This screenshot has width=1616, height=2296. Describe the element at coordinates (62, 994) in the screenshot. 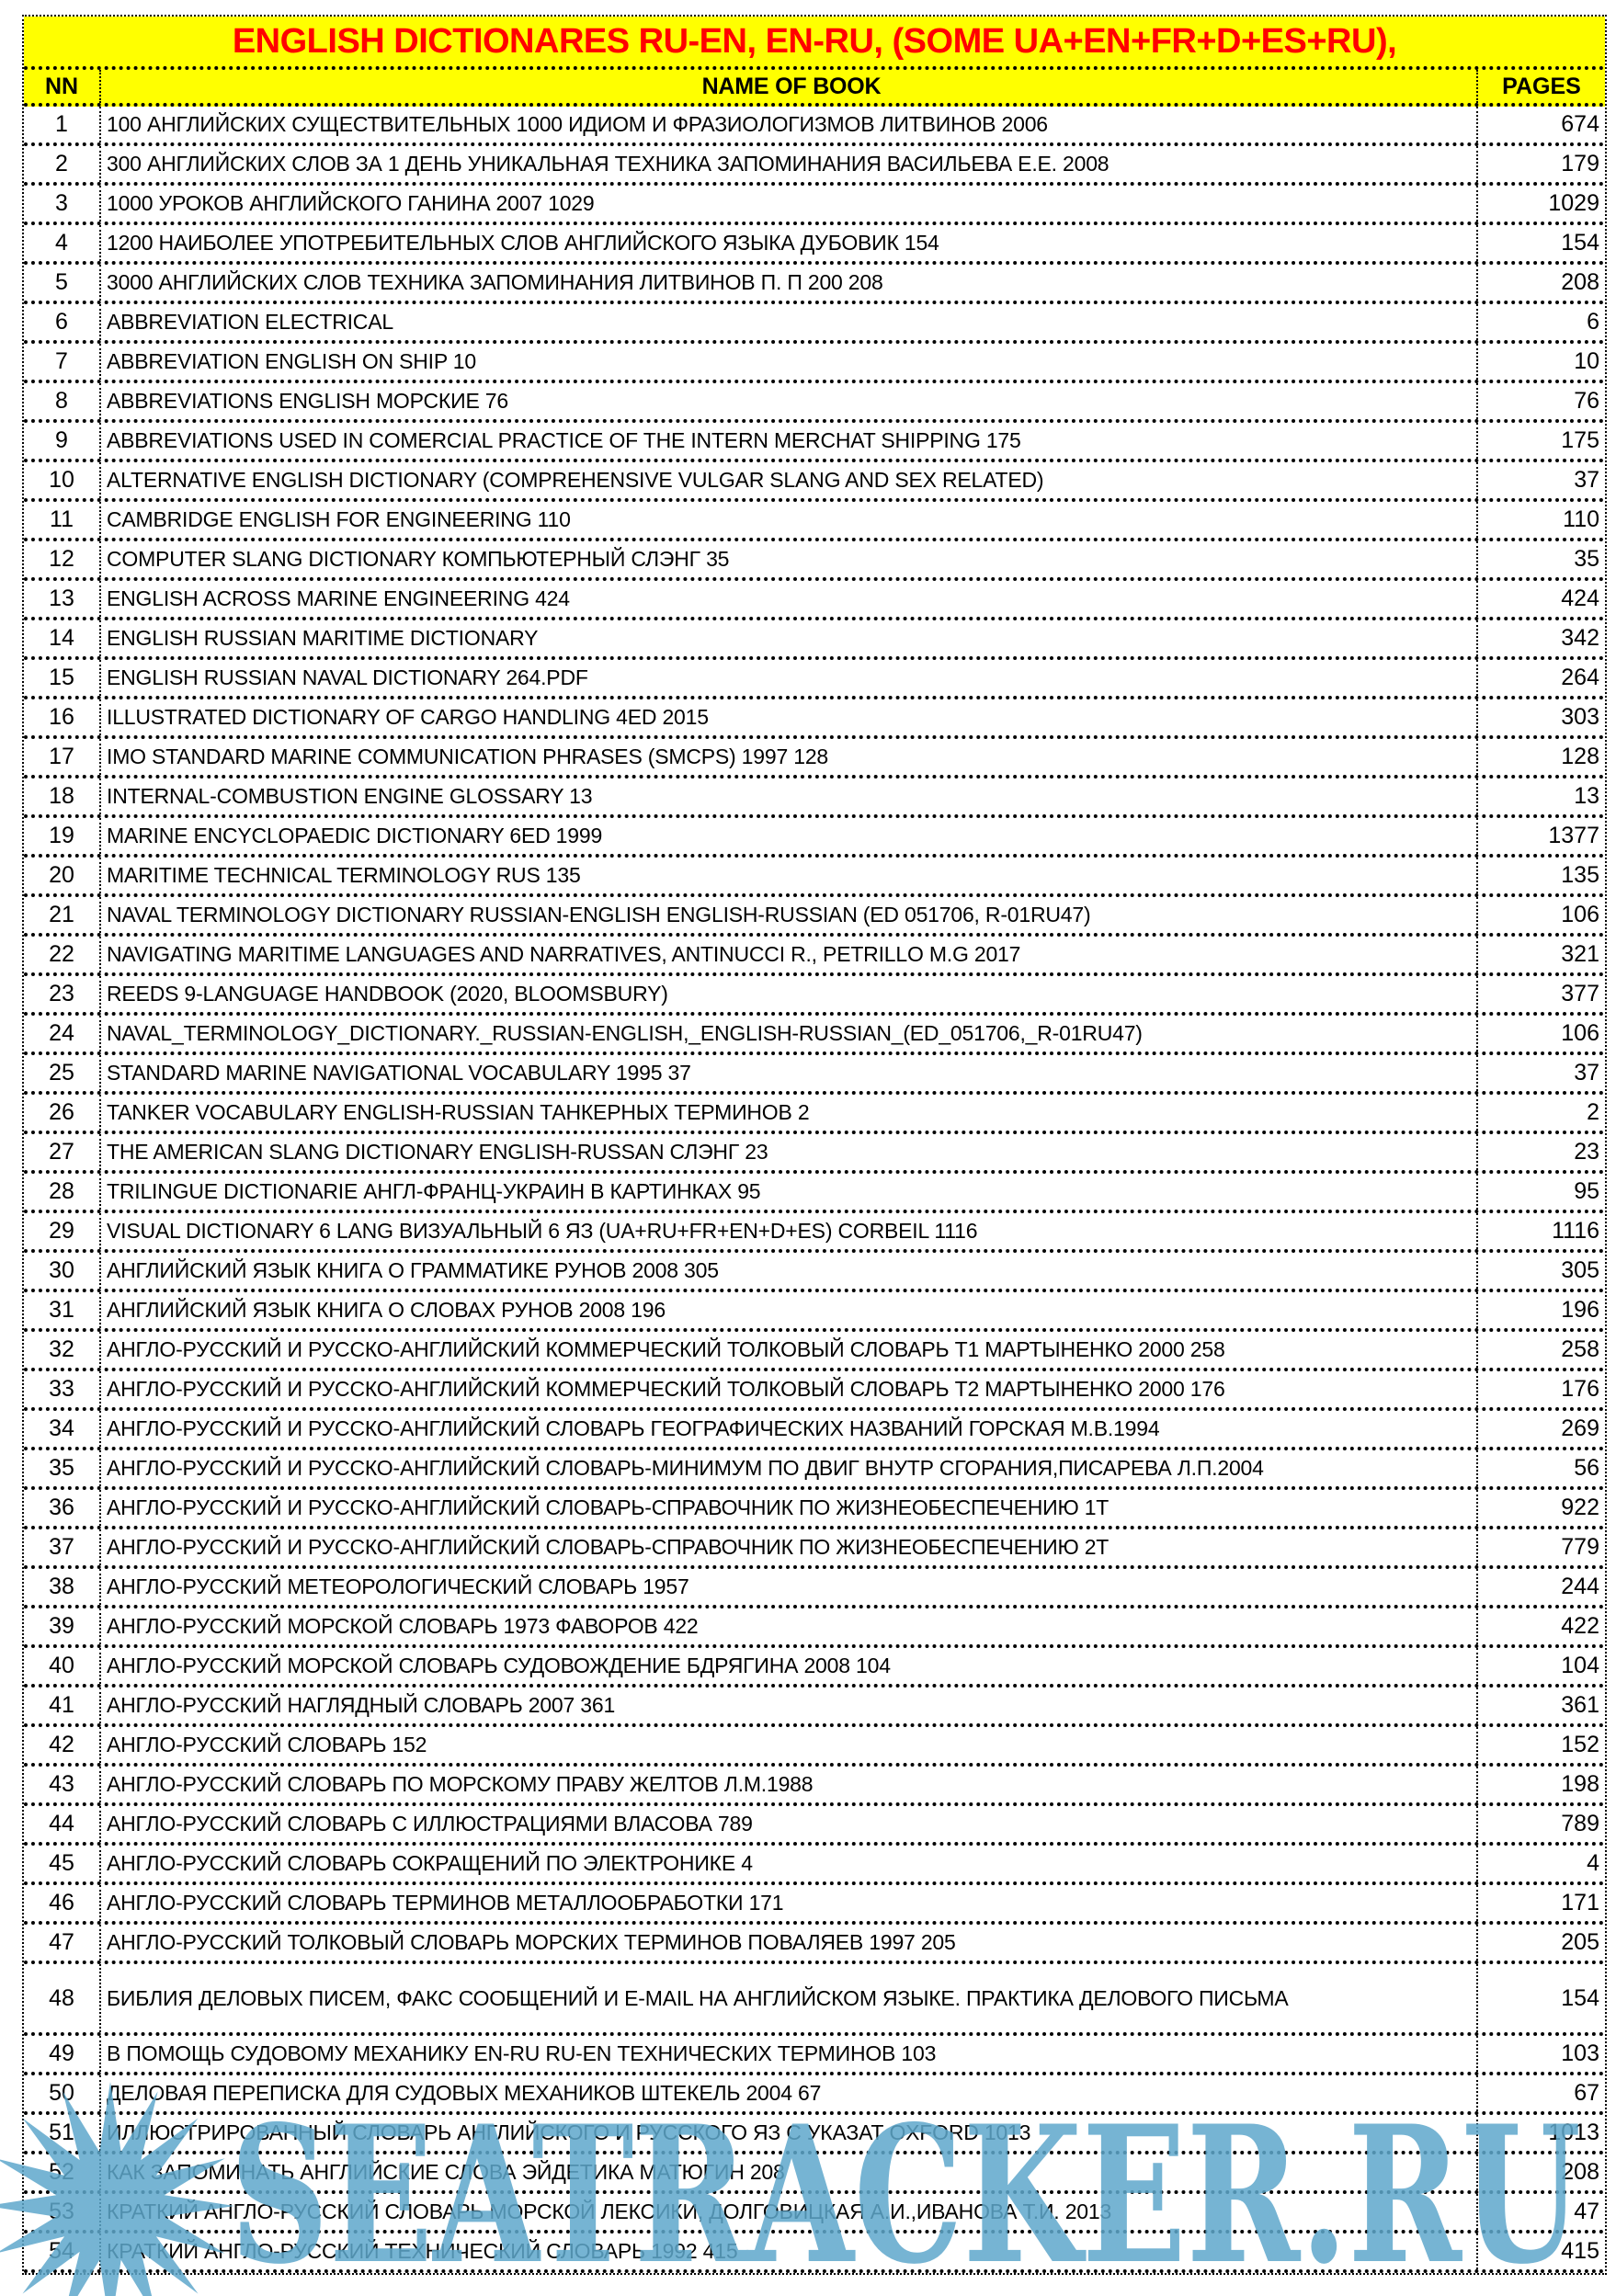

I see `row-number: 23` at that location.